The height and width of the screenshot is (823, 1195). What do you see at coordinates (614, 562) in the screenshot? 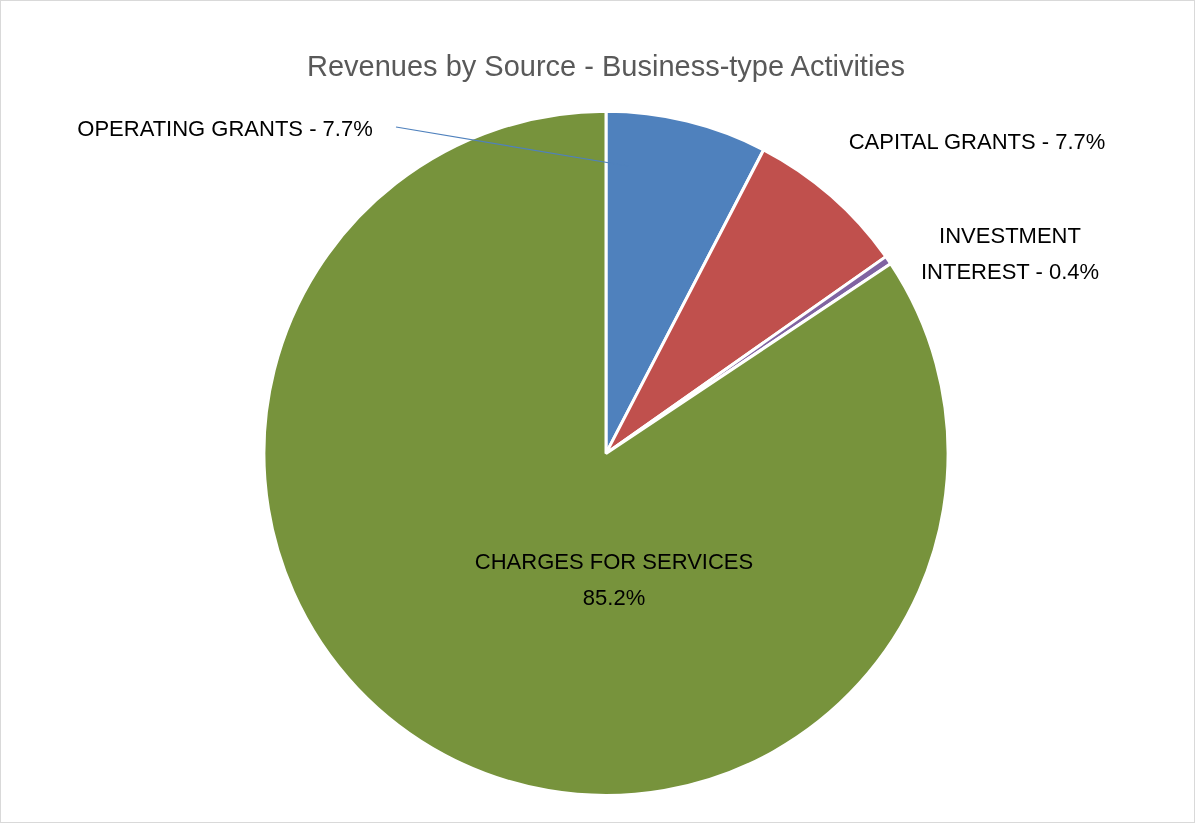
I see `slice-label: CHARGES FOR SERVICES` at bounding box center [614, 562].